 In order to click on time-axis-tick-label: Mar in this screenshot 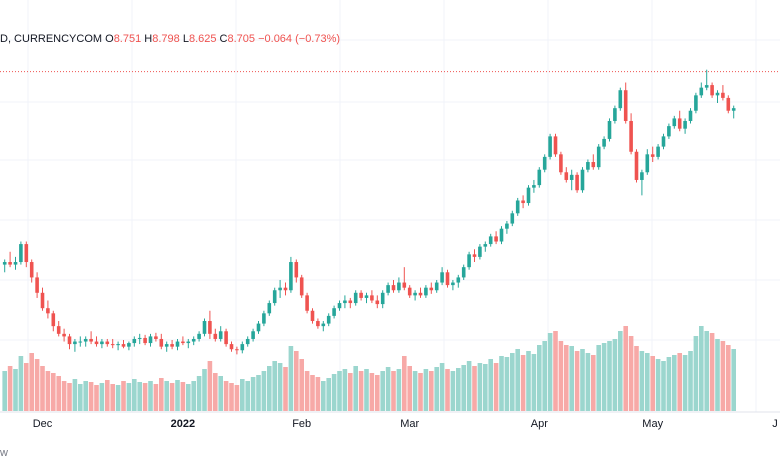, I will do `click(409, 424)`.